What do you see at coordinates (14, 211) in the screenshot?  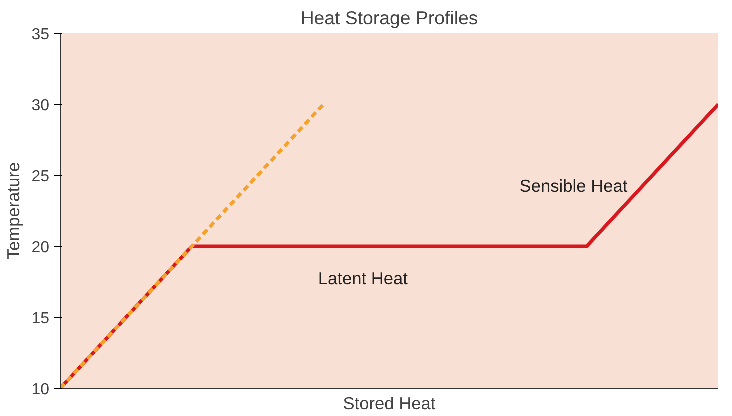 I see `y-axis-title: Temperature` at bounding box center [14, 211].